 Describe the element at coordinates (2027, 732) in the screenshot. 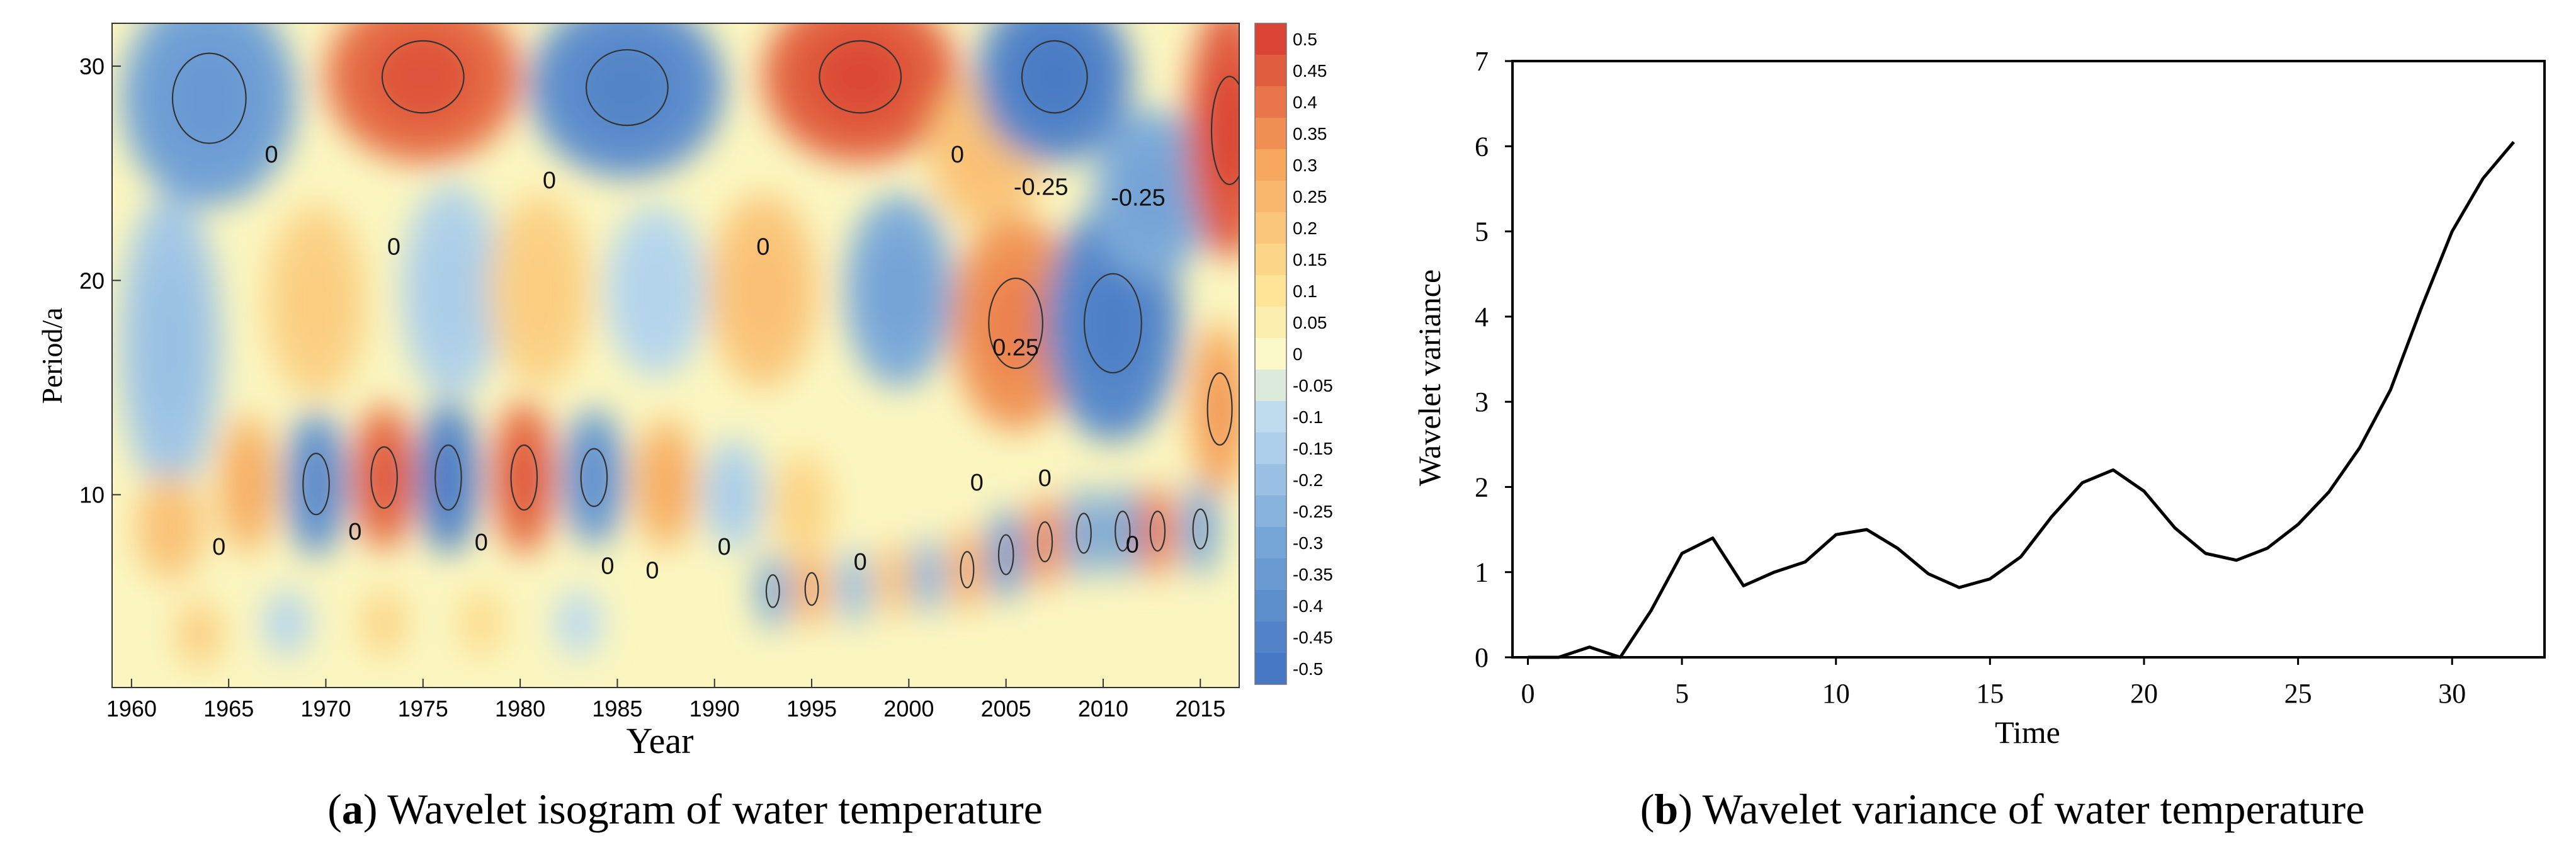

I see `variance-x-axis-label: Time` at that location.